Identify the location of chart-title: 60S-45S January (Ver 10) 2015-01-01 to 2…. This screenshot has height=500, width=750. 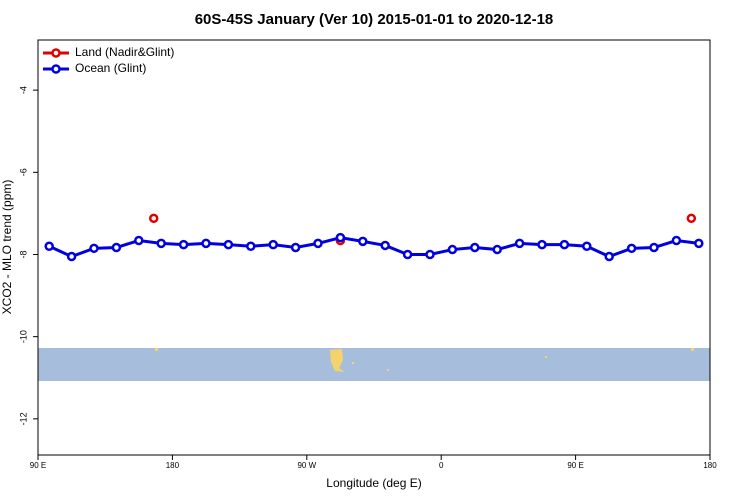
(374, 19).